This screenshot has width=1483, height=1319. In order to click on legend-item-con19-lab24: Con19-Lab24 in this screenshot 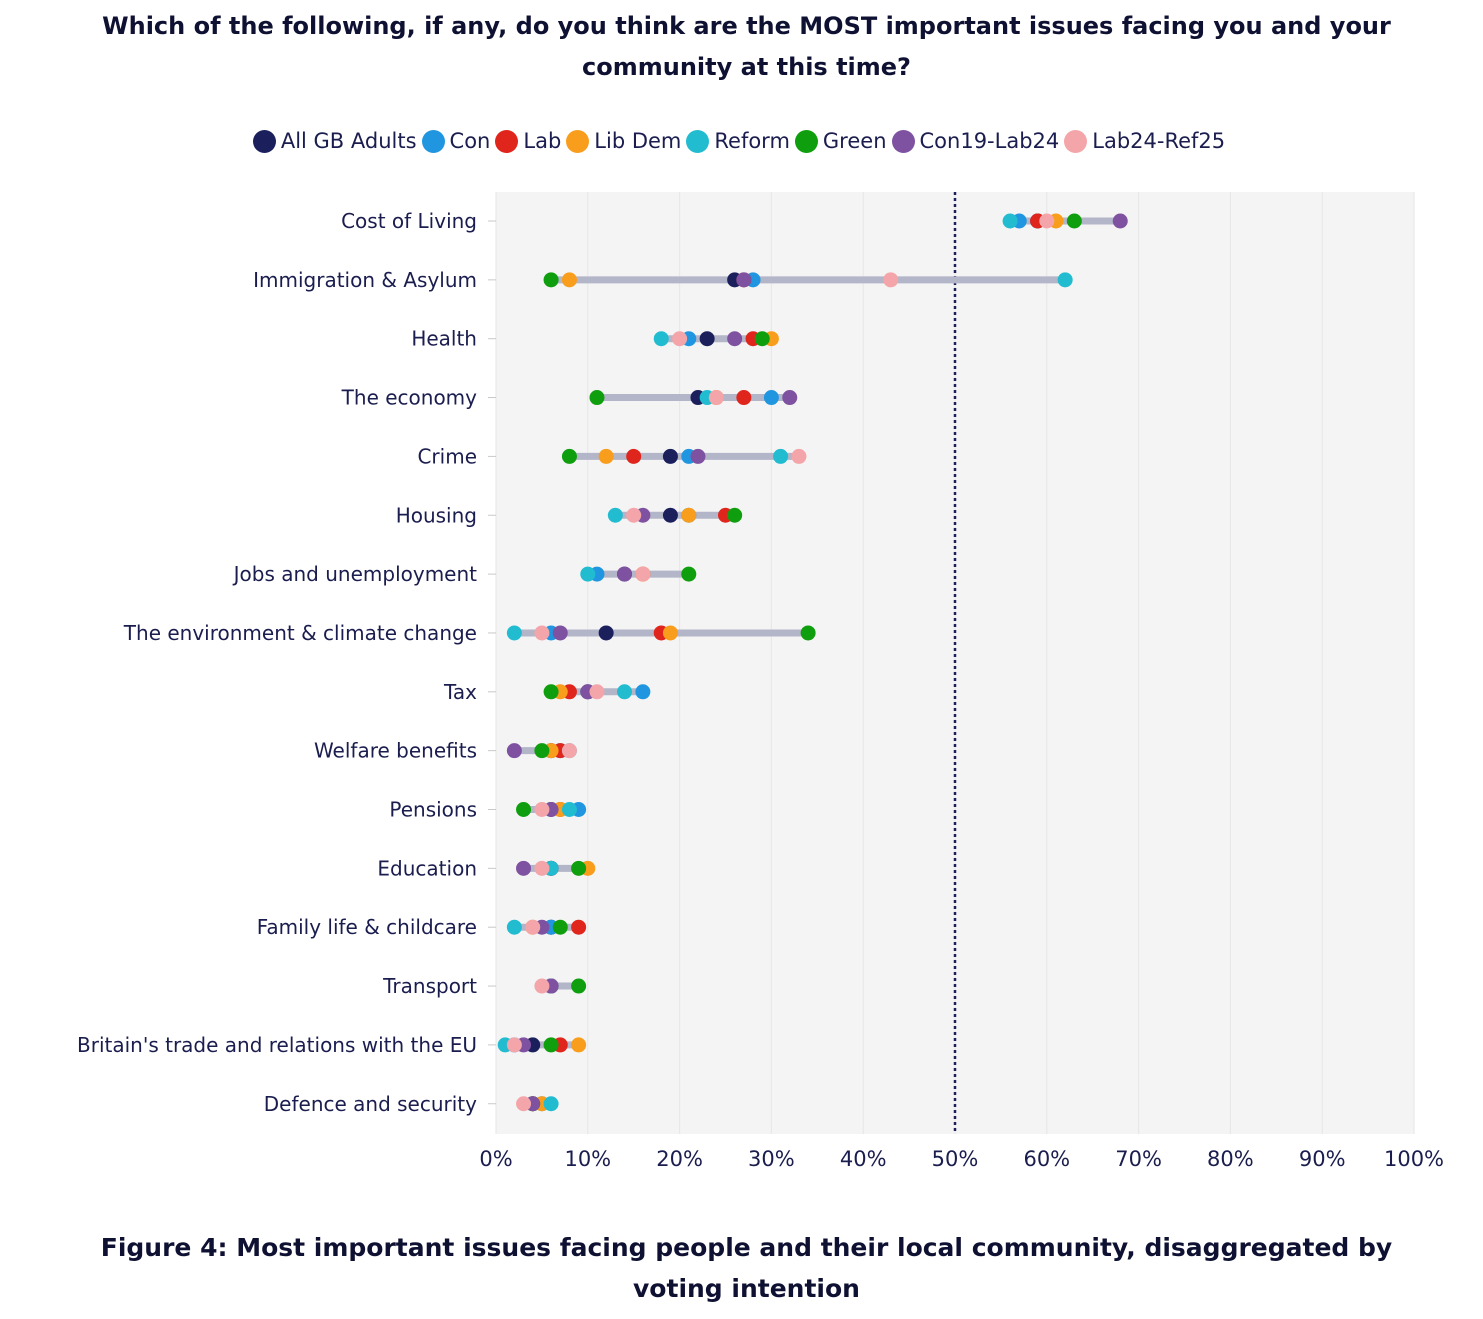, I will do `click(975, 141)`.